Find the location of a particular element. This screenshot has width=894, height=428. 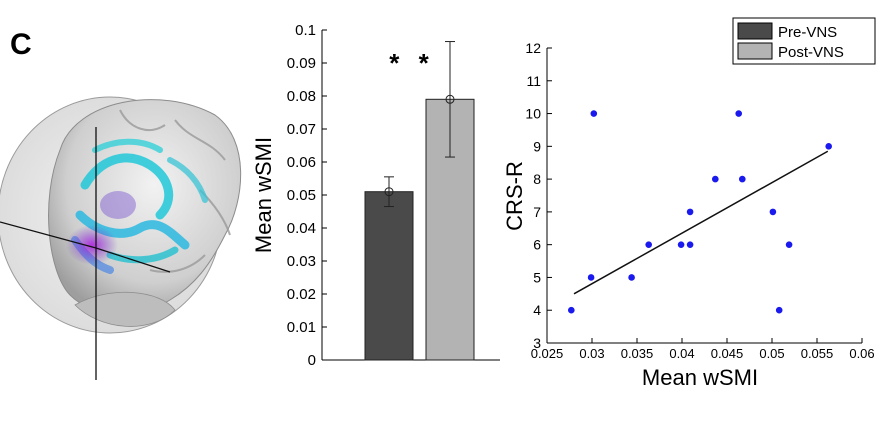

scatter-chart-x-label: Mean wSMI is located at coordinates (700, 377).